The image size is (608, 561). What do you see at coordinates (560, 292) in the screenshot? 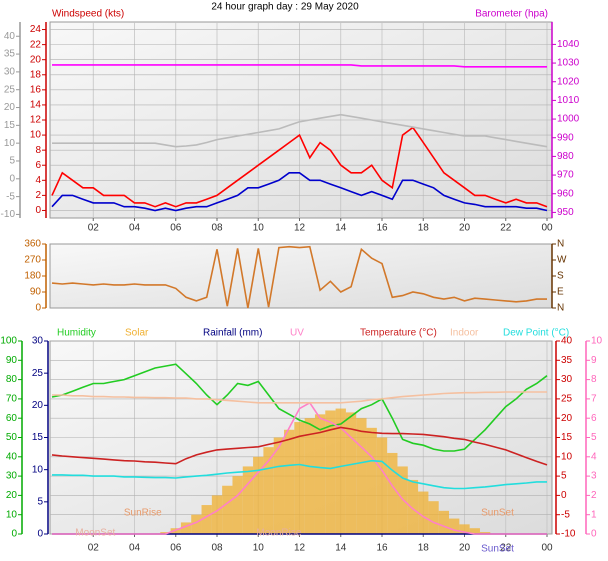
I see `y-tick-label: E` at bounding box center [560, 292].